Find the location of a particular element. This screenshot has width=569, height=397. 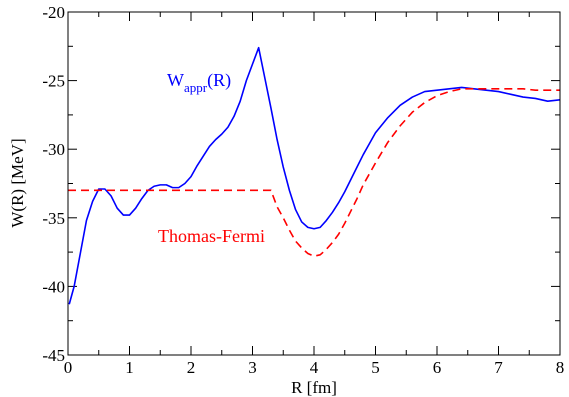

y-tick-label: -45 is located at coordinates (53, 355).